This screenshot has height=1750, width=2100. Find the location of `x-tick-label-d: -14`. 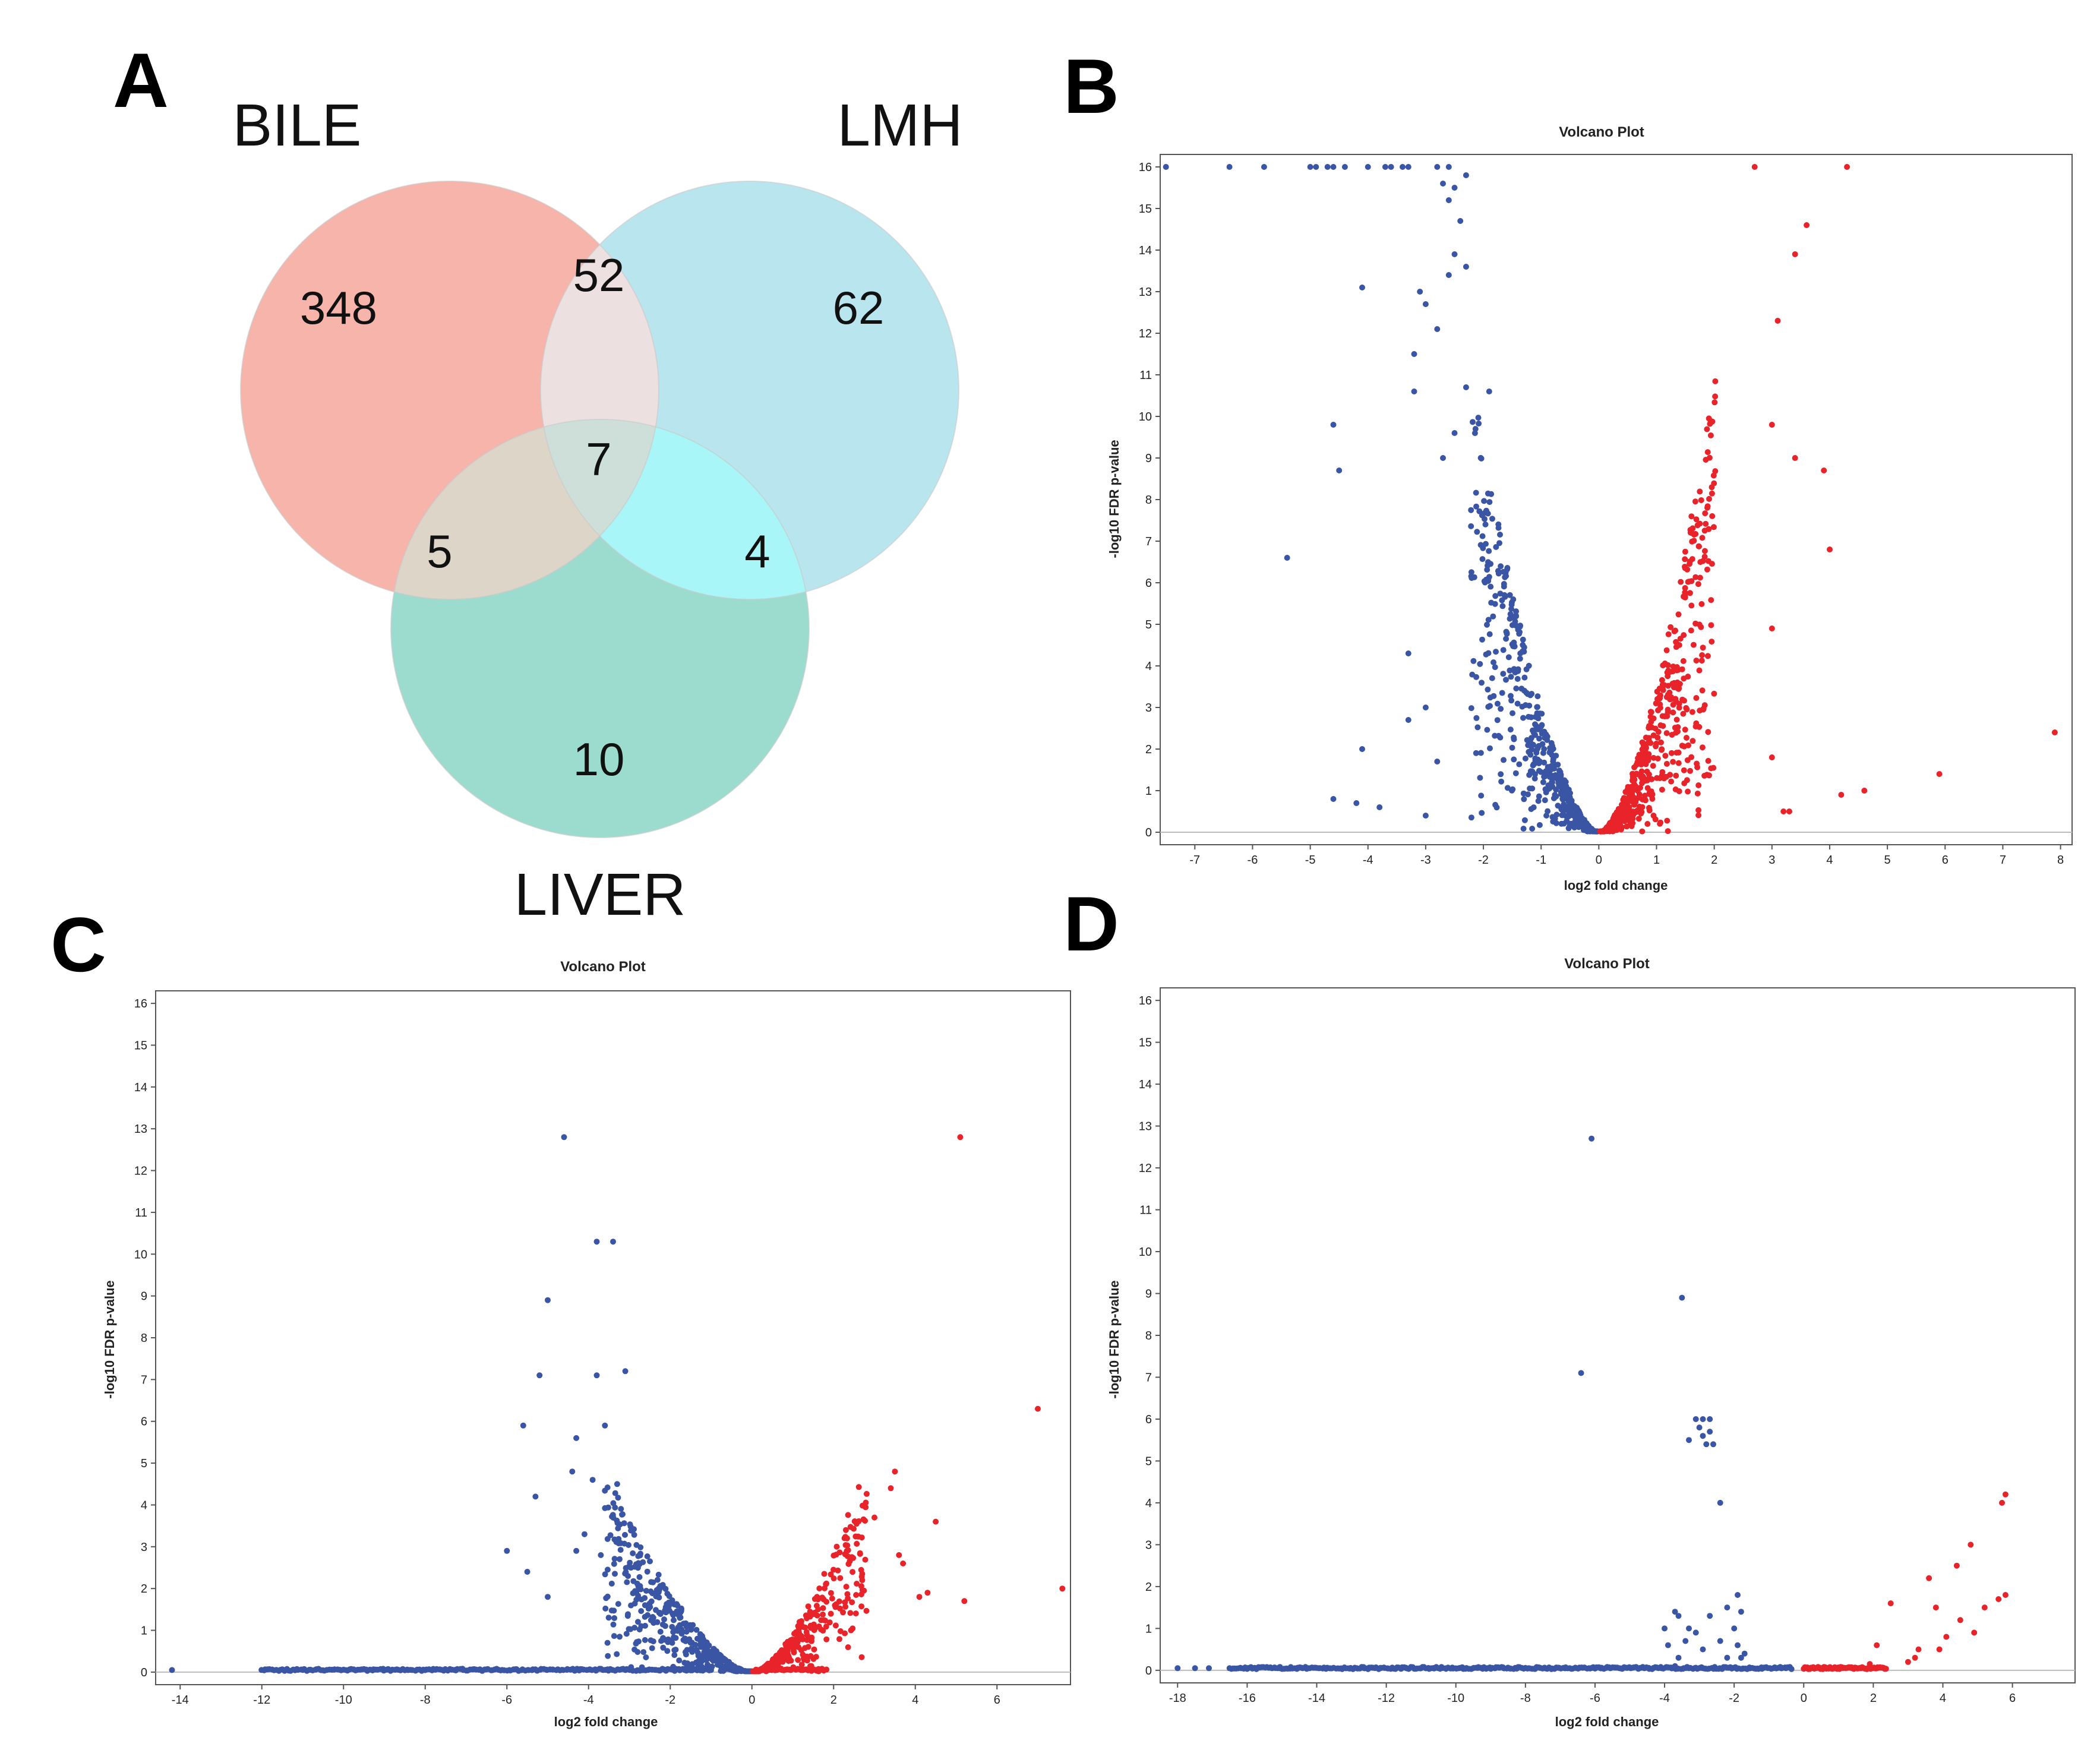

x-tick-label-d: -14 is located at coordinates (1316, 1698).